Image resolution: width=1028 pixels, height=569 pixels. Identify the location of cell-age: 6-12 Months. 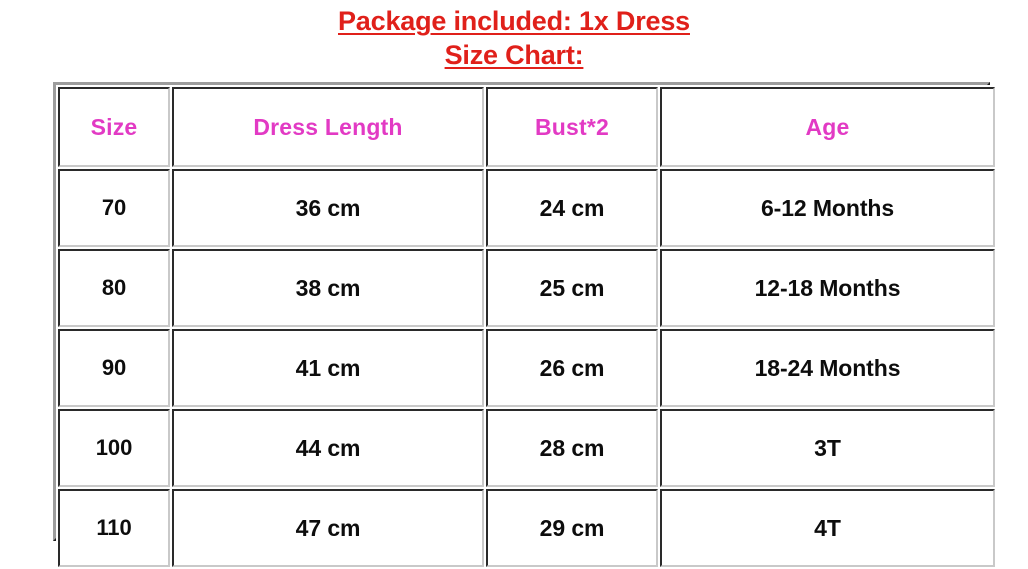
(827, 208).